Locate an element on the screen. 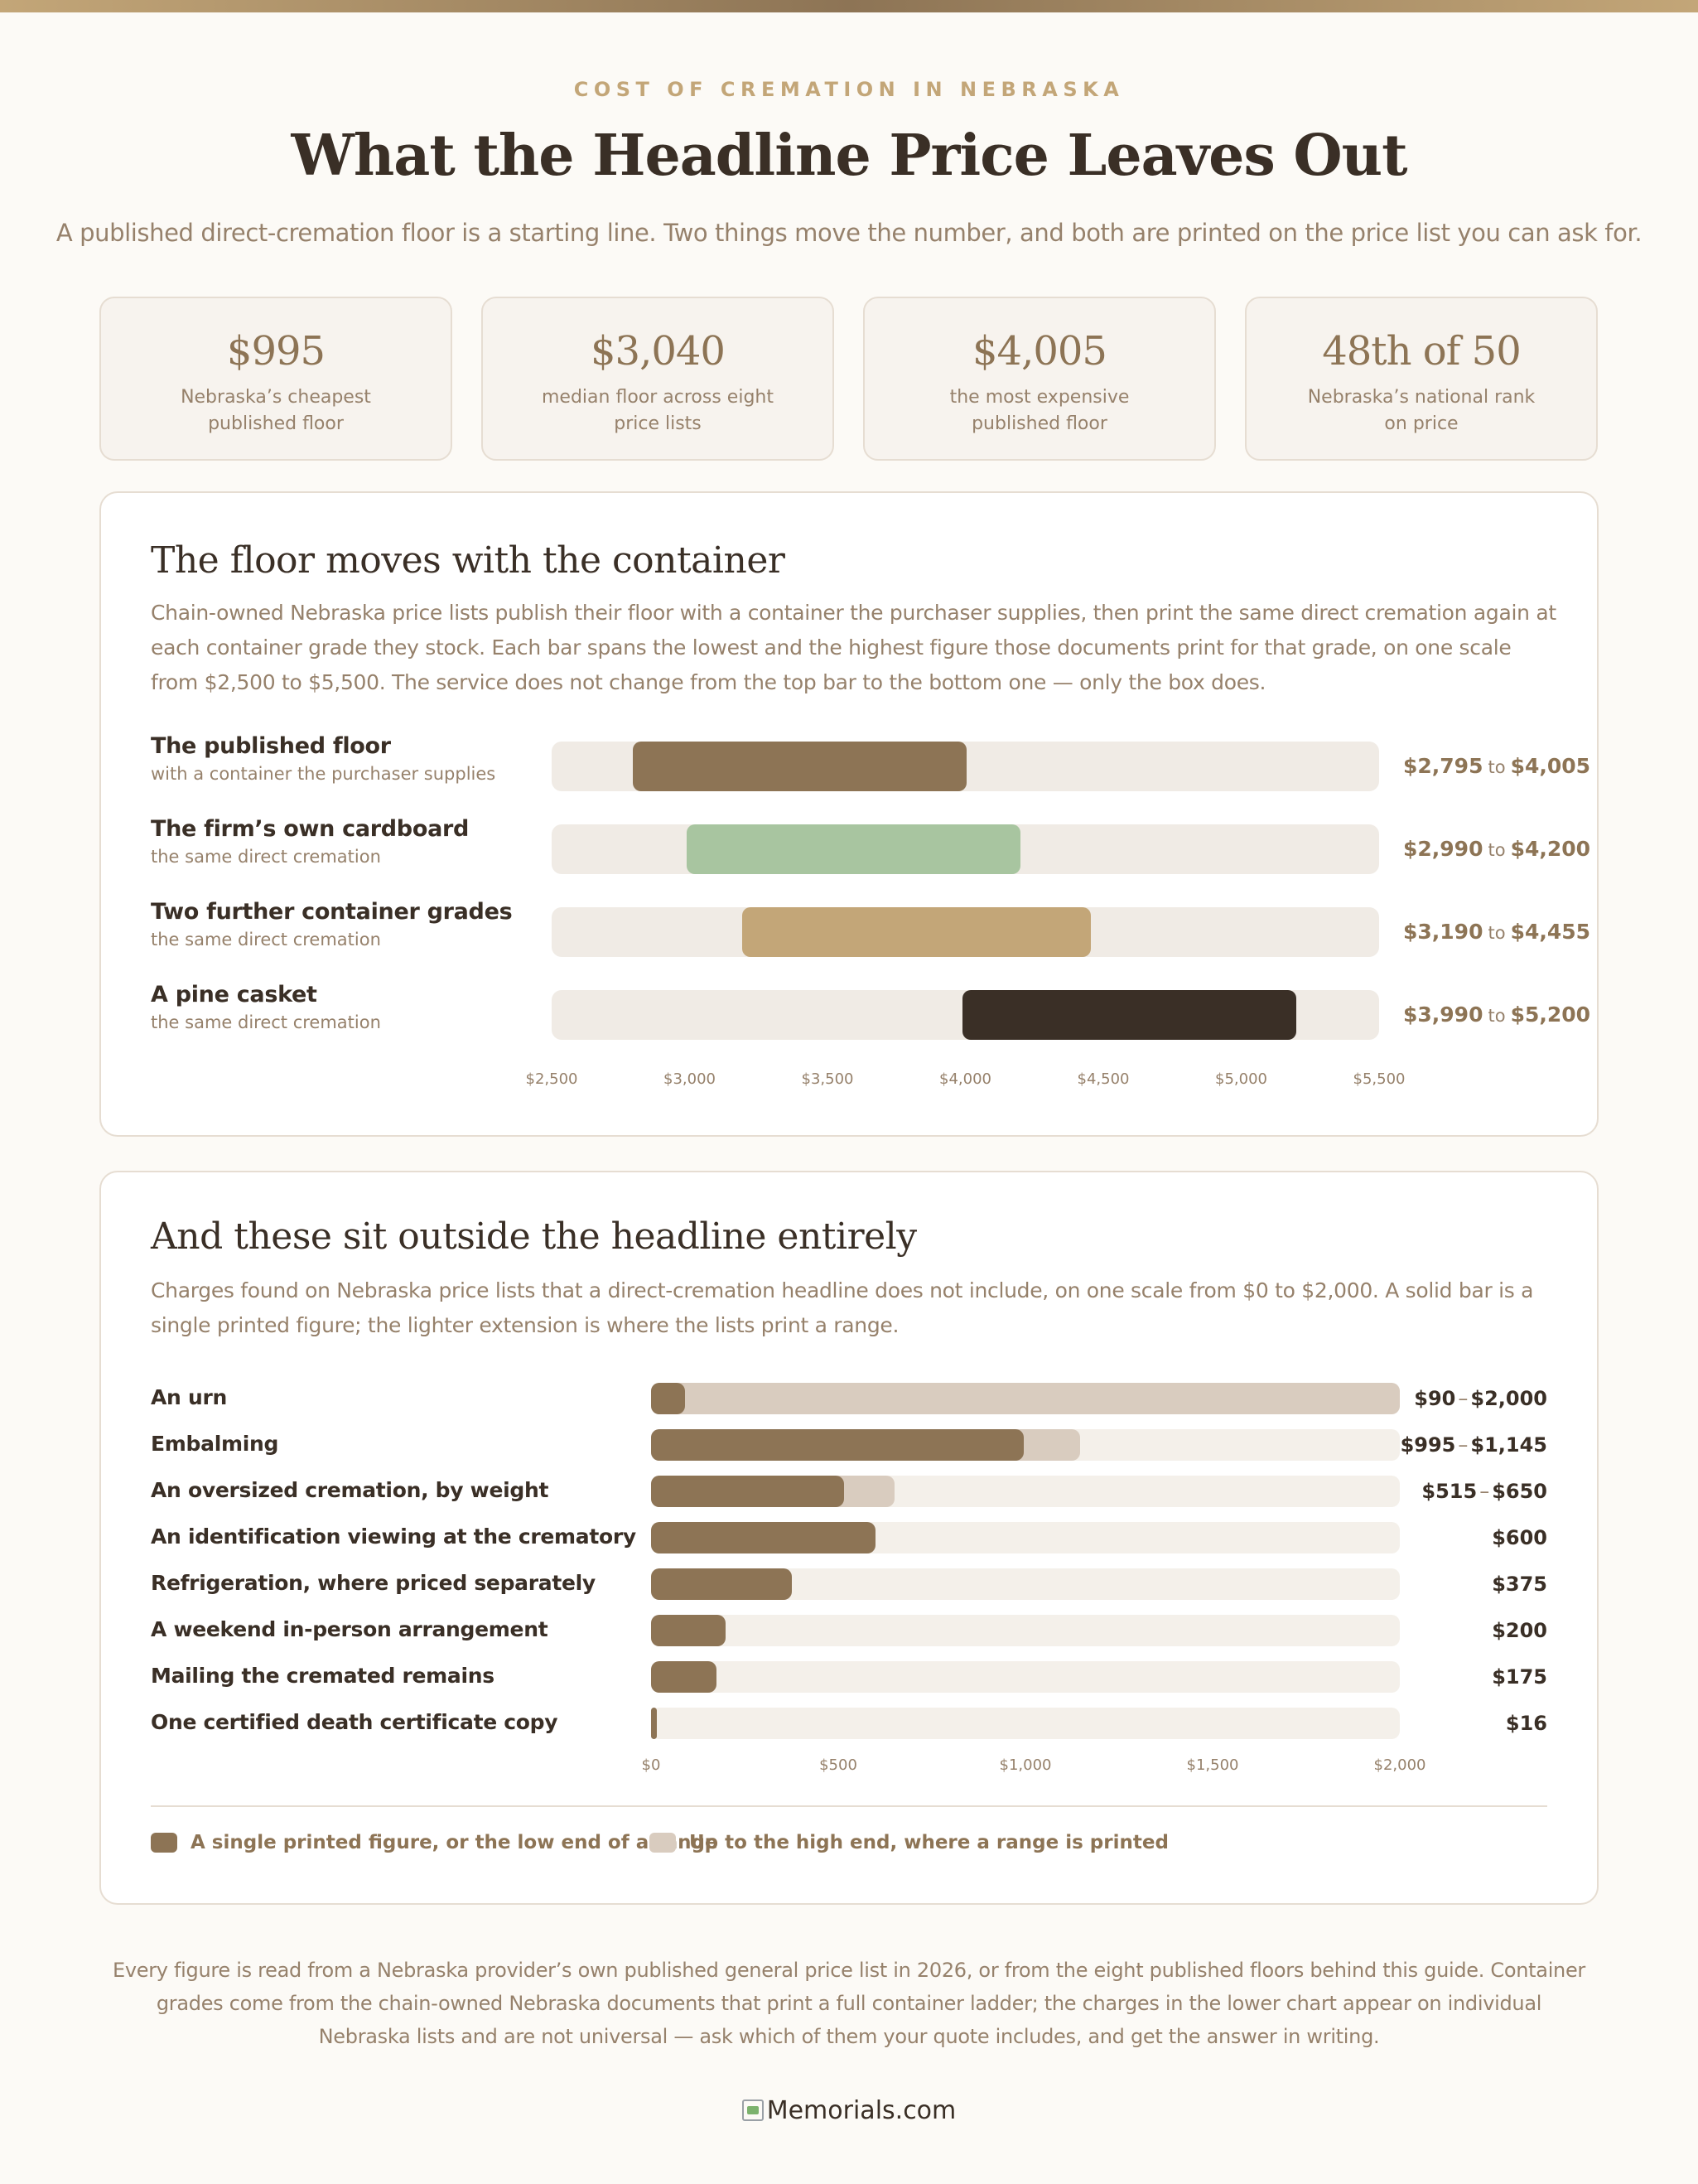 The width and height of the screenshot is (1698, 2184). eyebrow: COST OF CREMATION IN NEBRASKA is located at coordinates (849, 89).